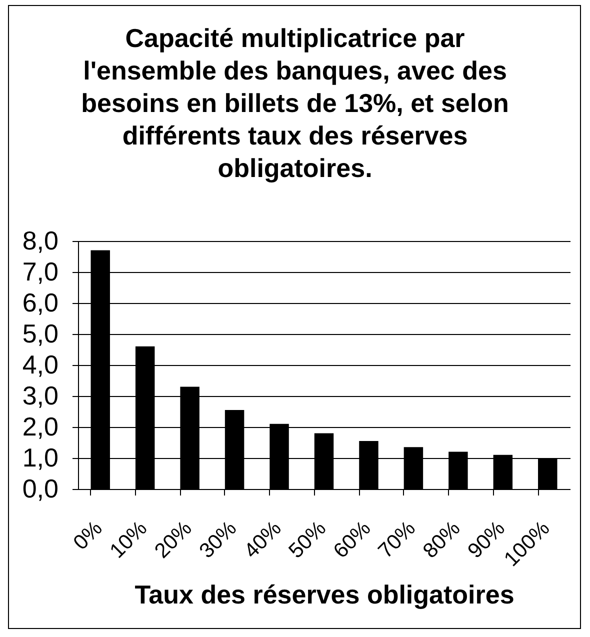 The height and width of the screenshot is (637, 590). What do you see at coordinates (40, 303) in the screenshot?
I see `y-tick-label: 6,0` at bounding box center [40, 303].